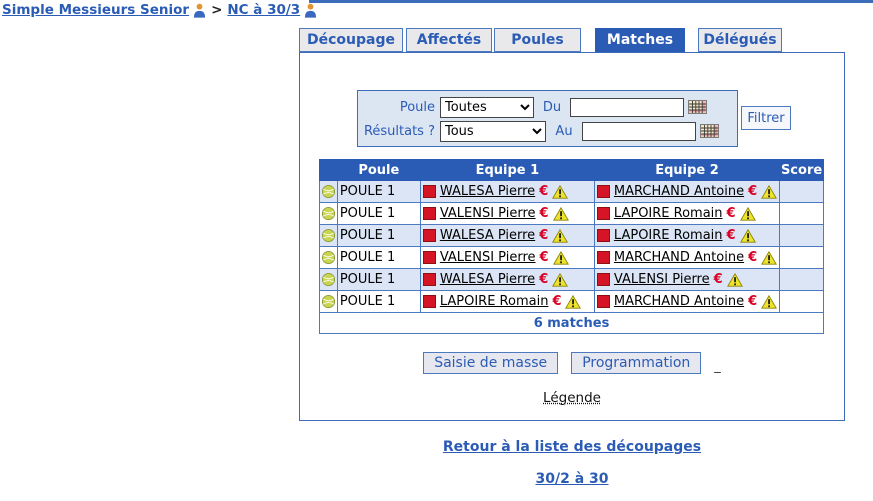 The image size is (873, 501). I want to click on legende-wrap: Légende, so click(572, 398).